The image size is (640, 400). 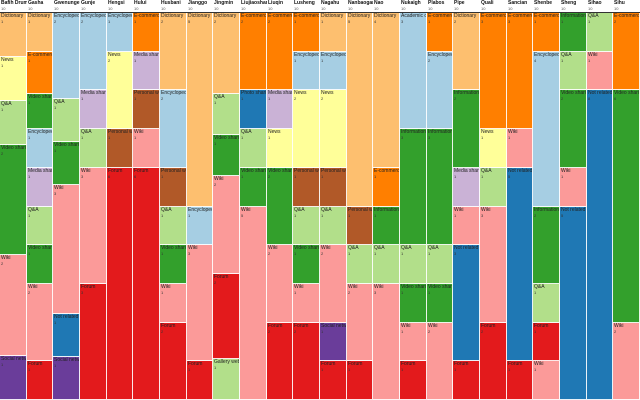 I want to click on mosaic-cell: Forum 1, so click(x=546, y=342).